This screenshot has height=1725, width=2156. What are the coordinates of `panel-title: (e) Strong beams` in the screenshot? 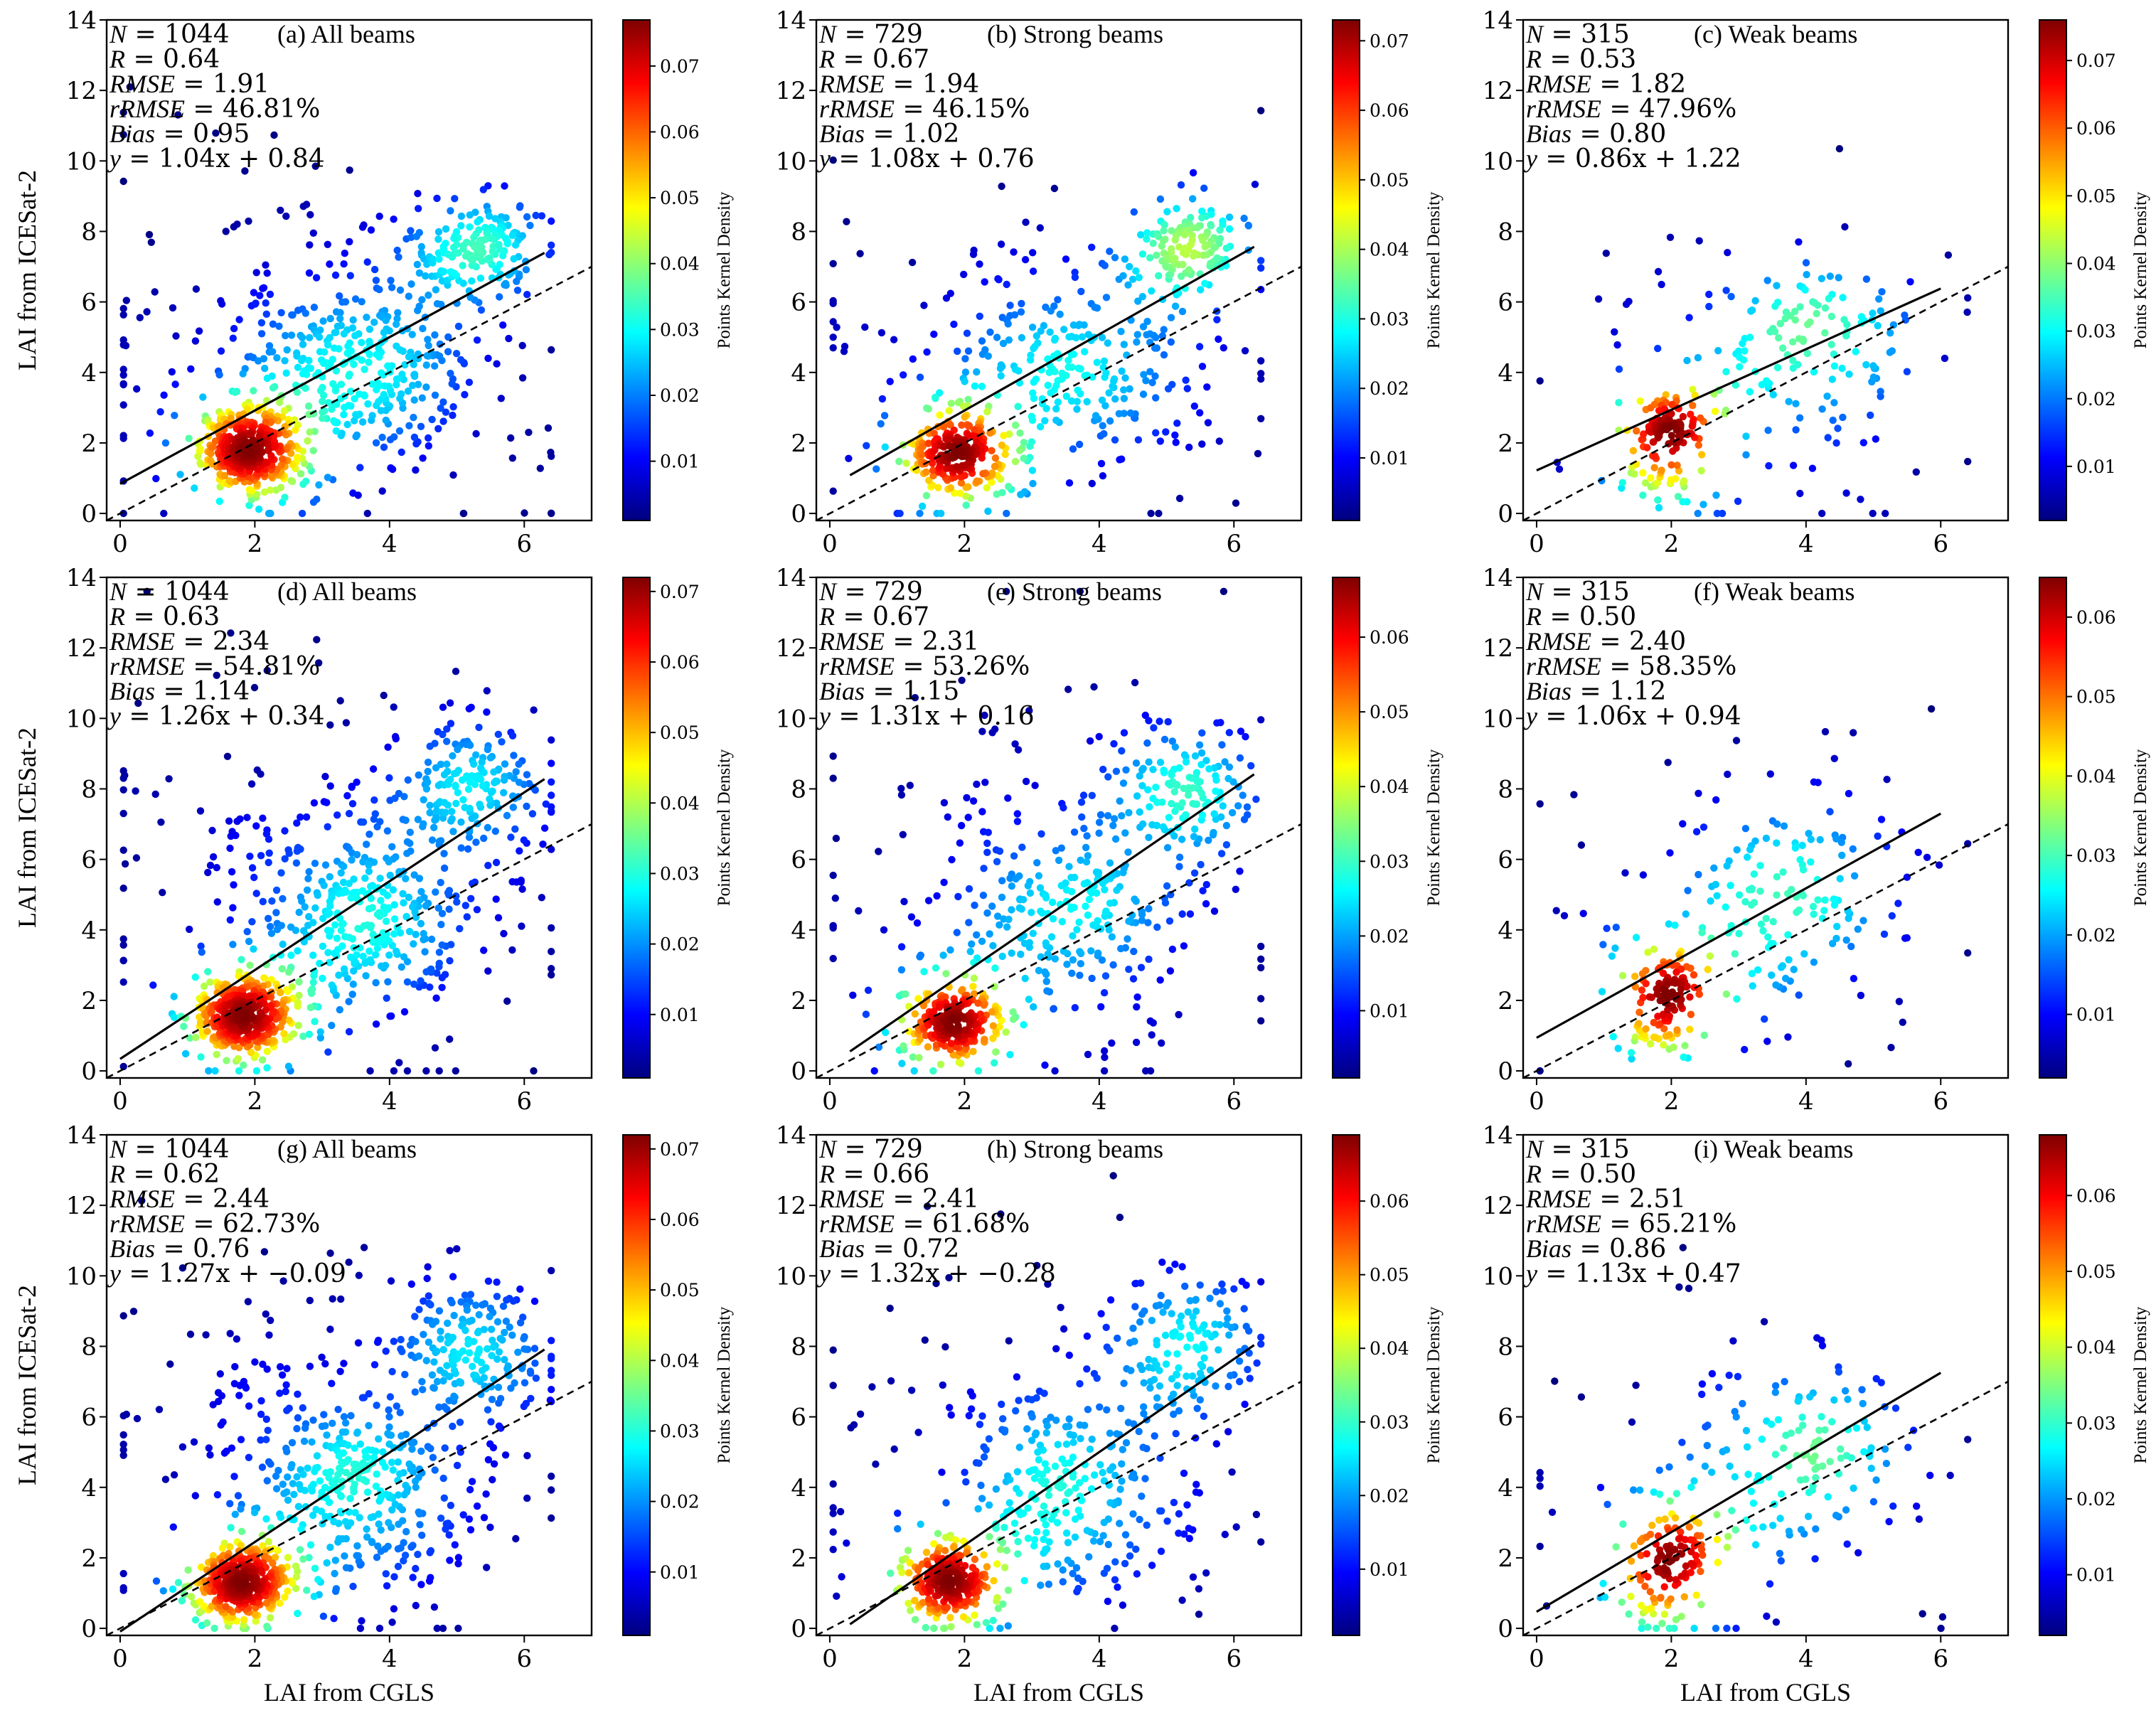 It's located at (1074, 591).